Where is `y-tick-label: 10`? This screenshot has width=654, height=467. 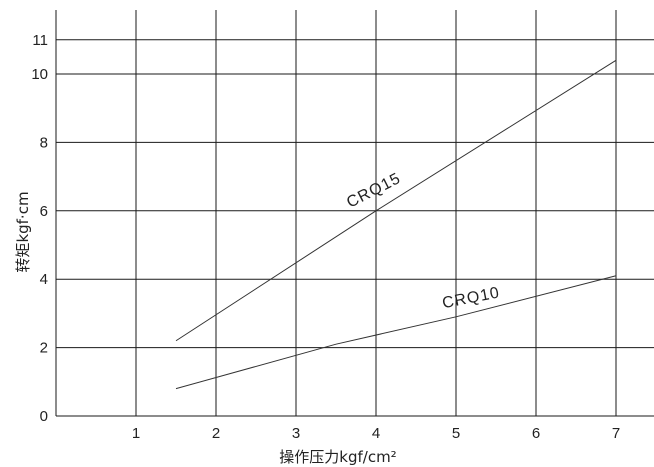 y-tick-label: 10 is located at coordinates (39, 74).